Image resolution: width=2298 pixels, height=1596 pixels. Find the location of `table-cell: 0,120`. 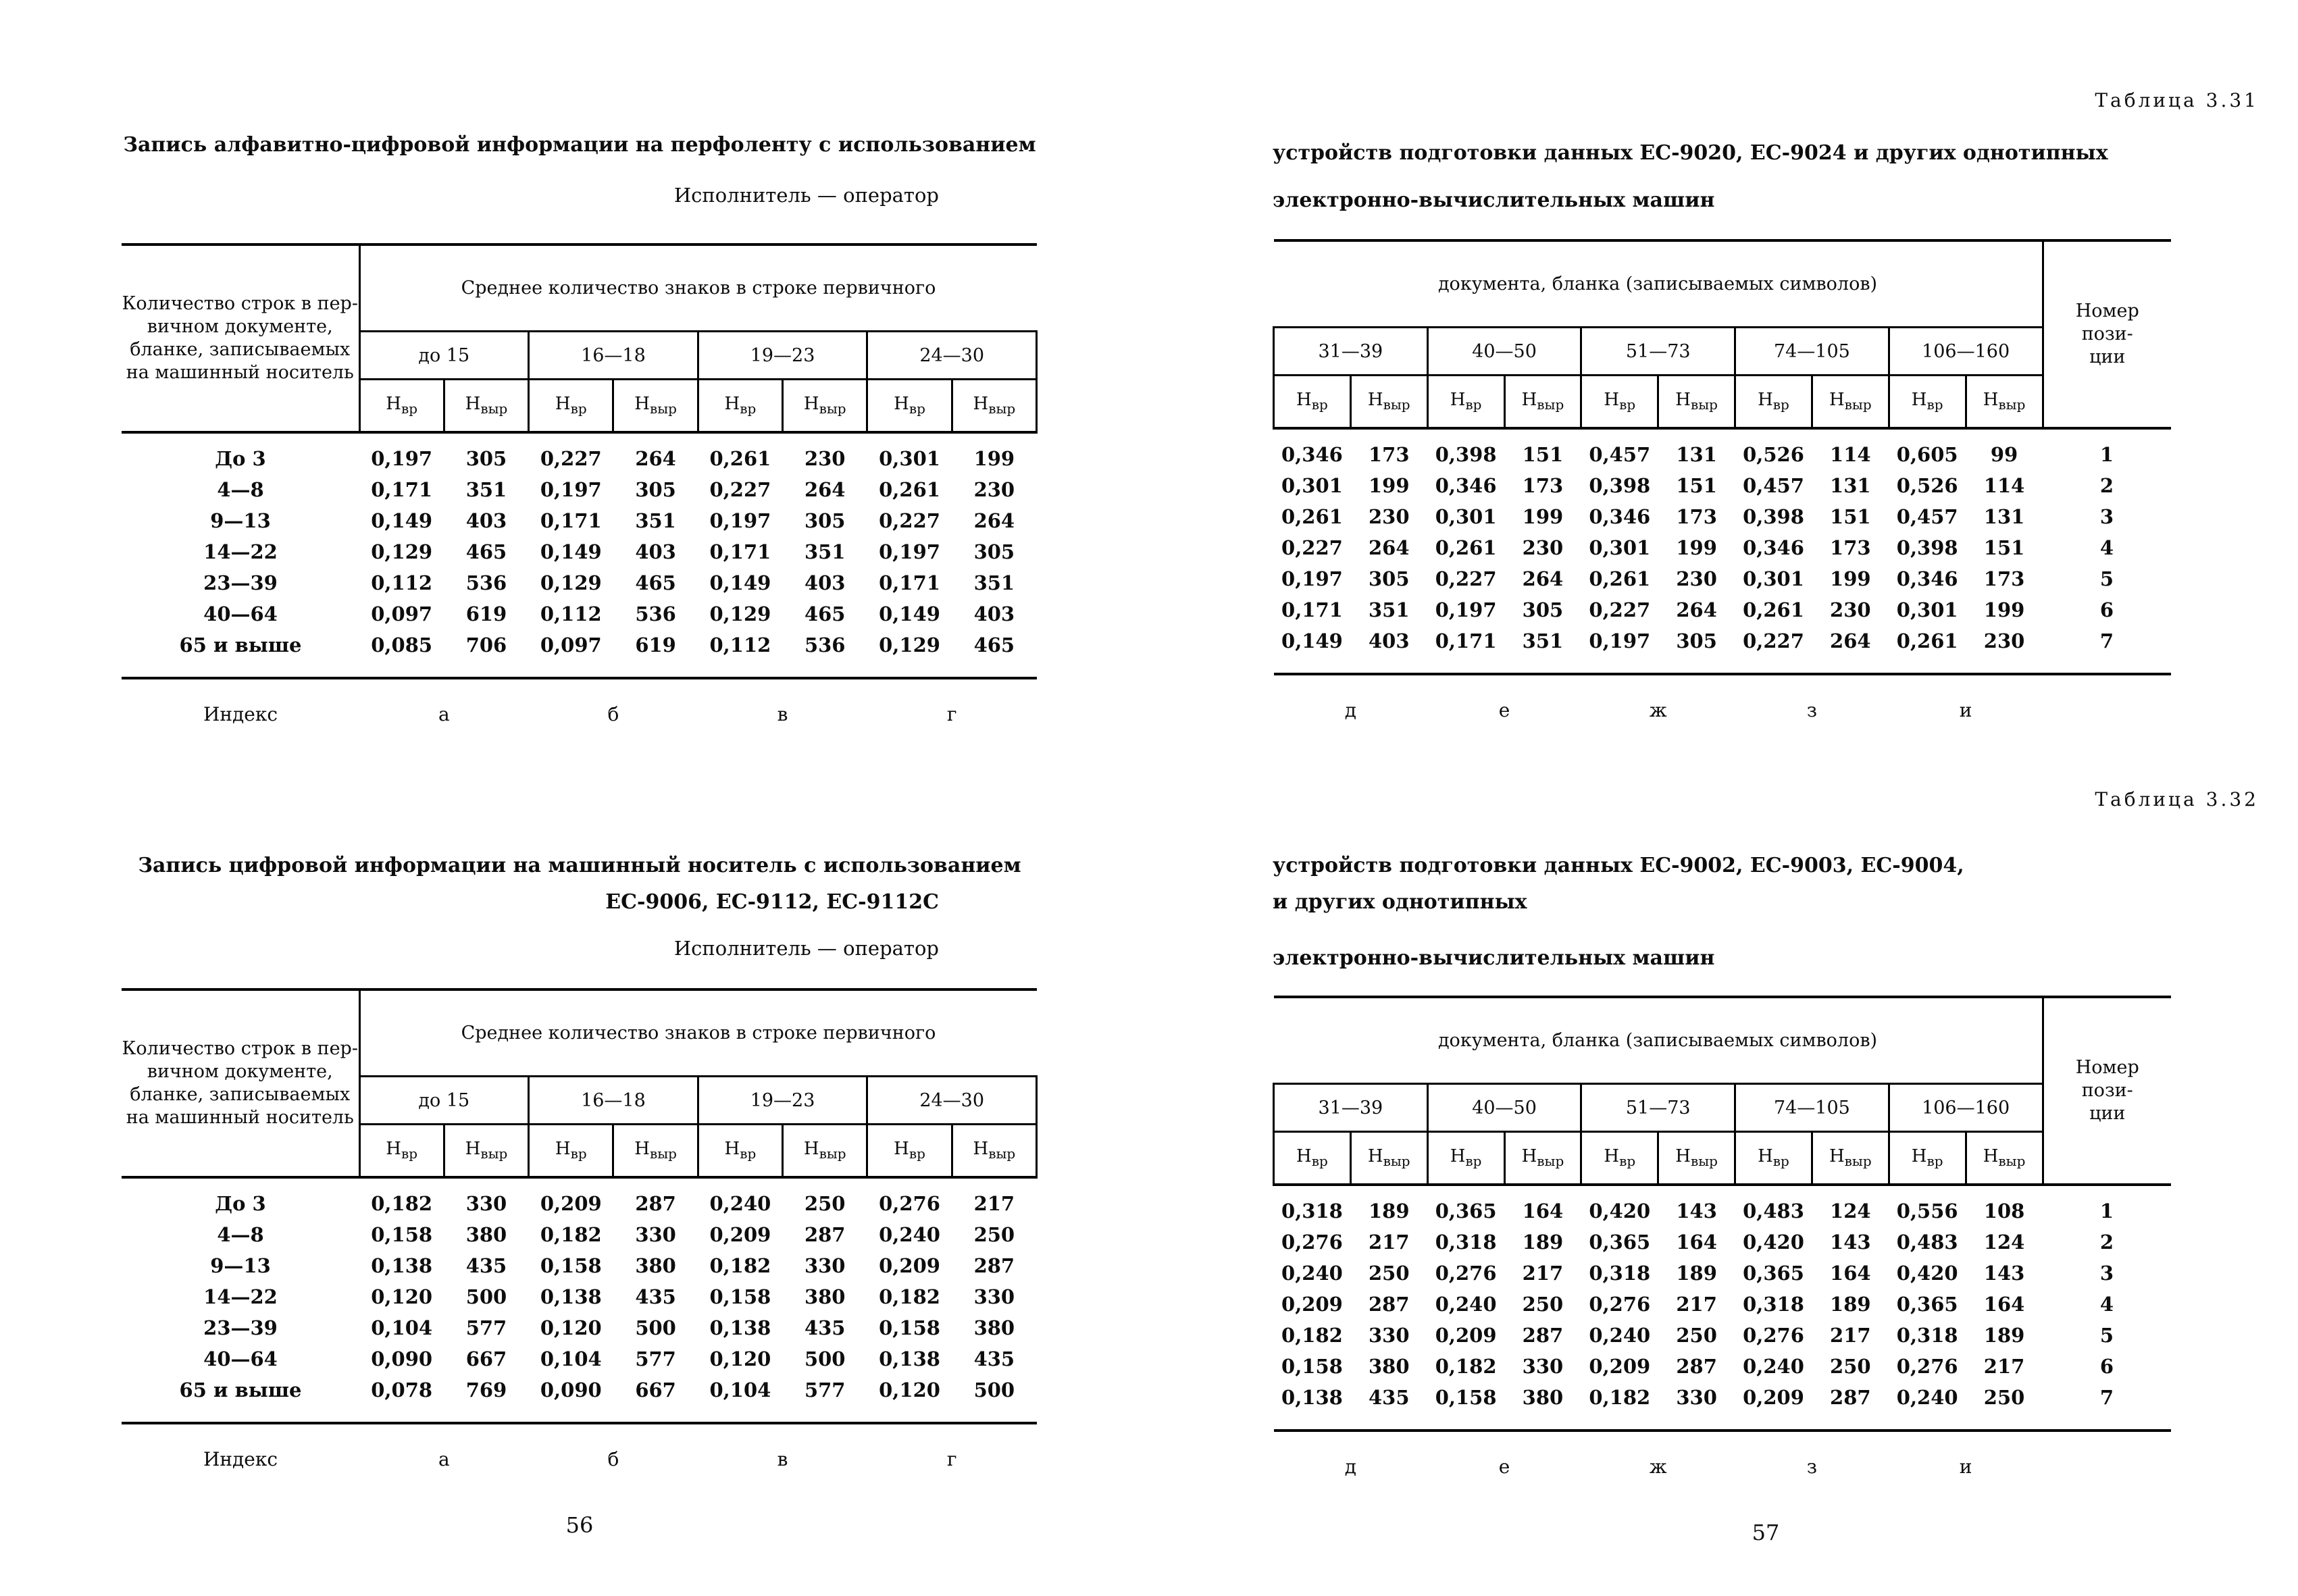

table-cell: 0,120 is located at coordinates (740, 1358).